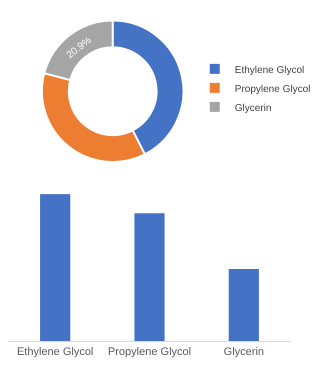  Describe the element at coordinates (244, 352) in the screenshot. I see `x-tick-label: Glycerin` at that location.